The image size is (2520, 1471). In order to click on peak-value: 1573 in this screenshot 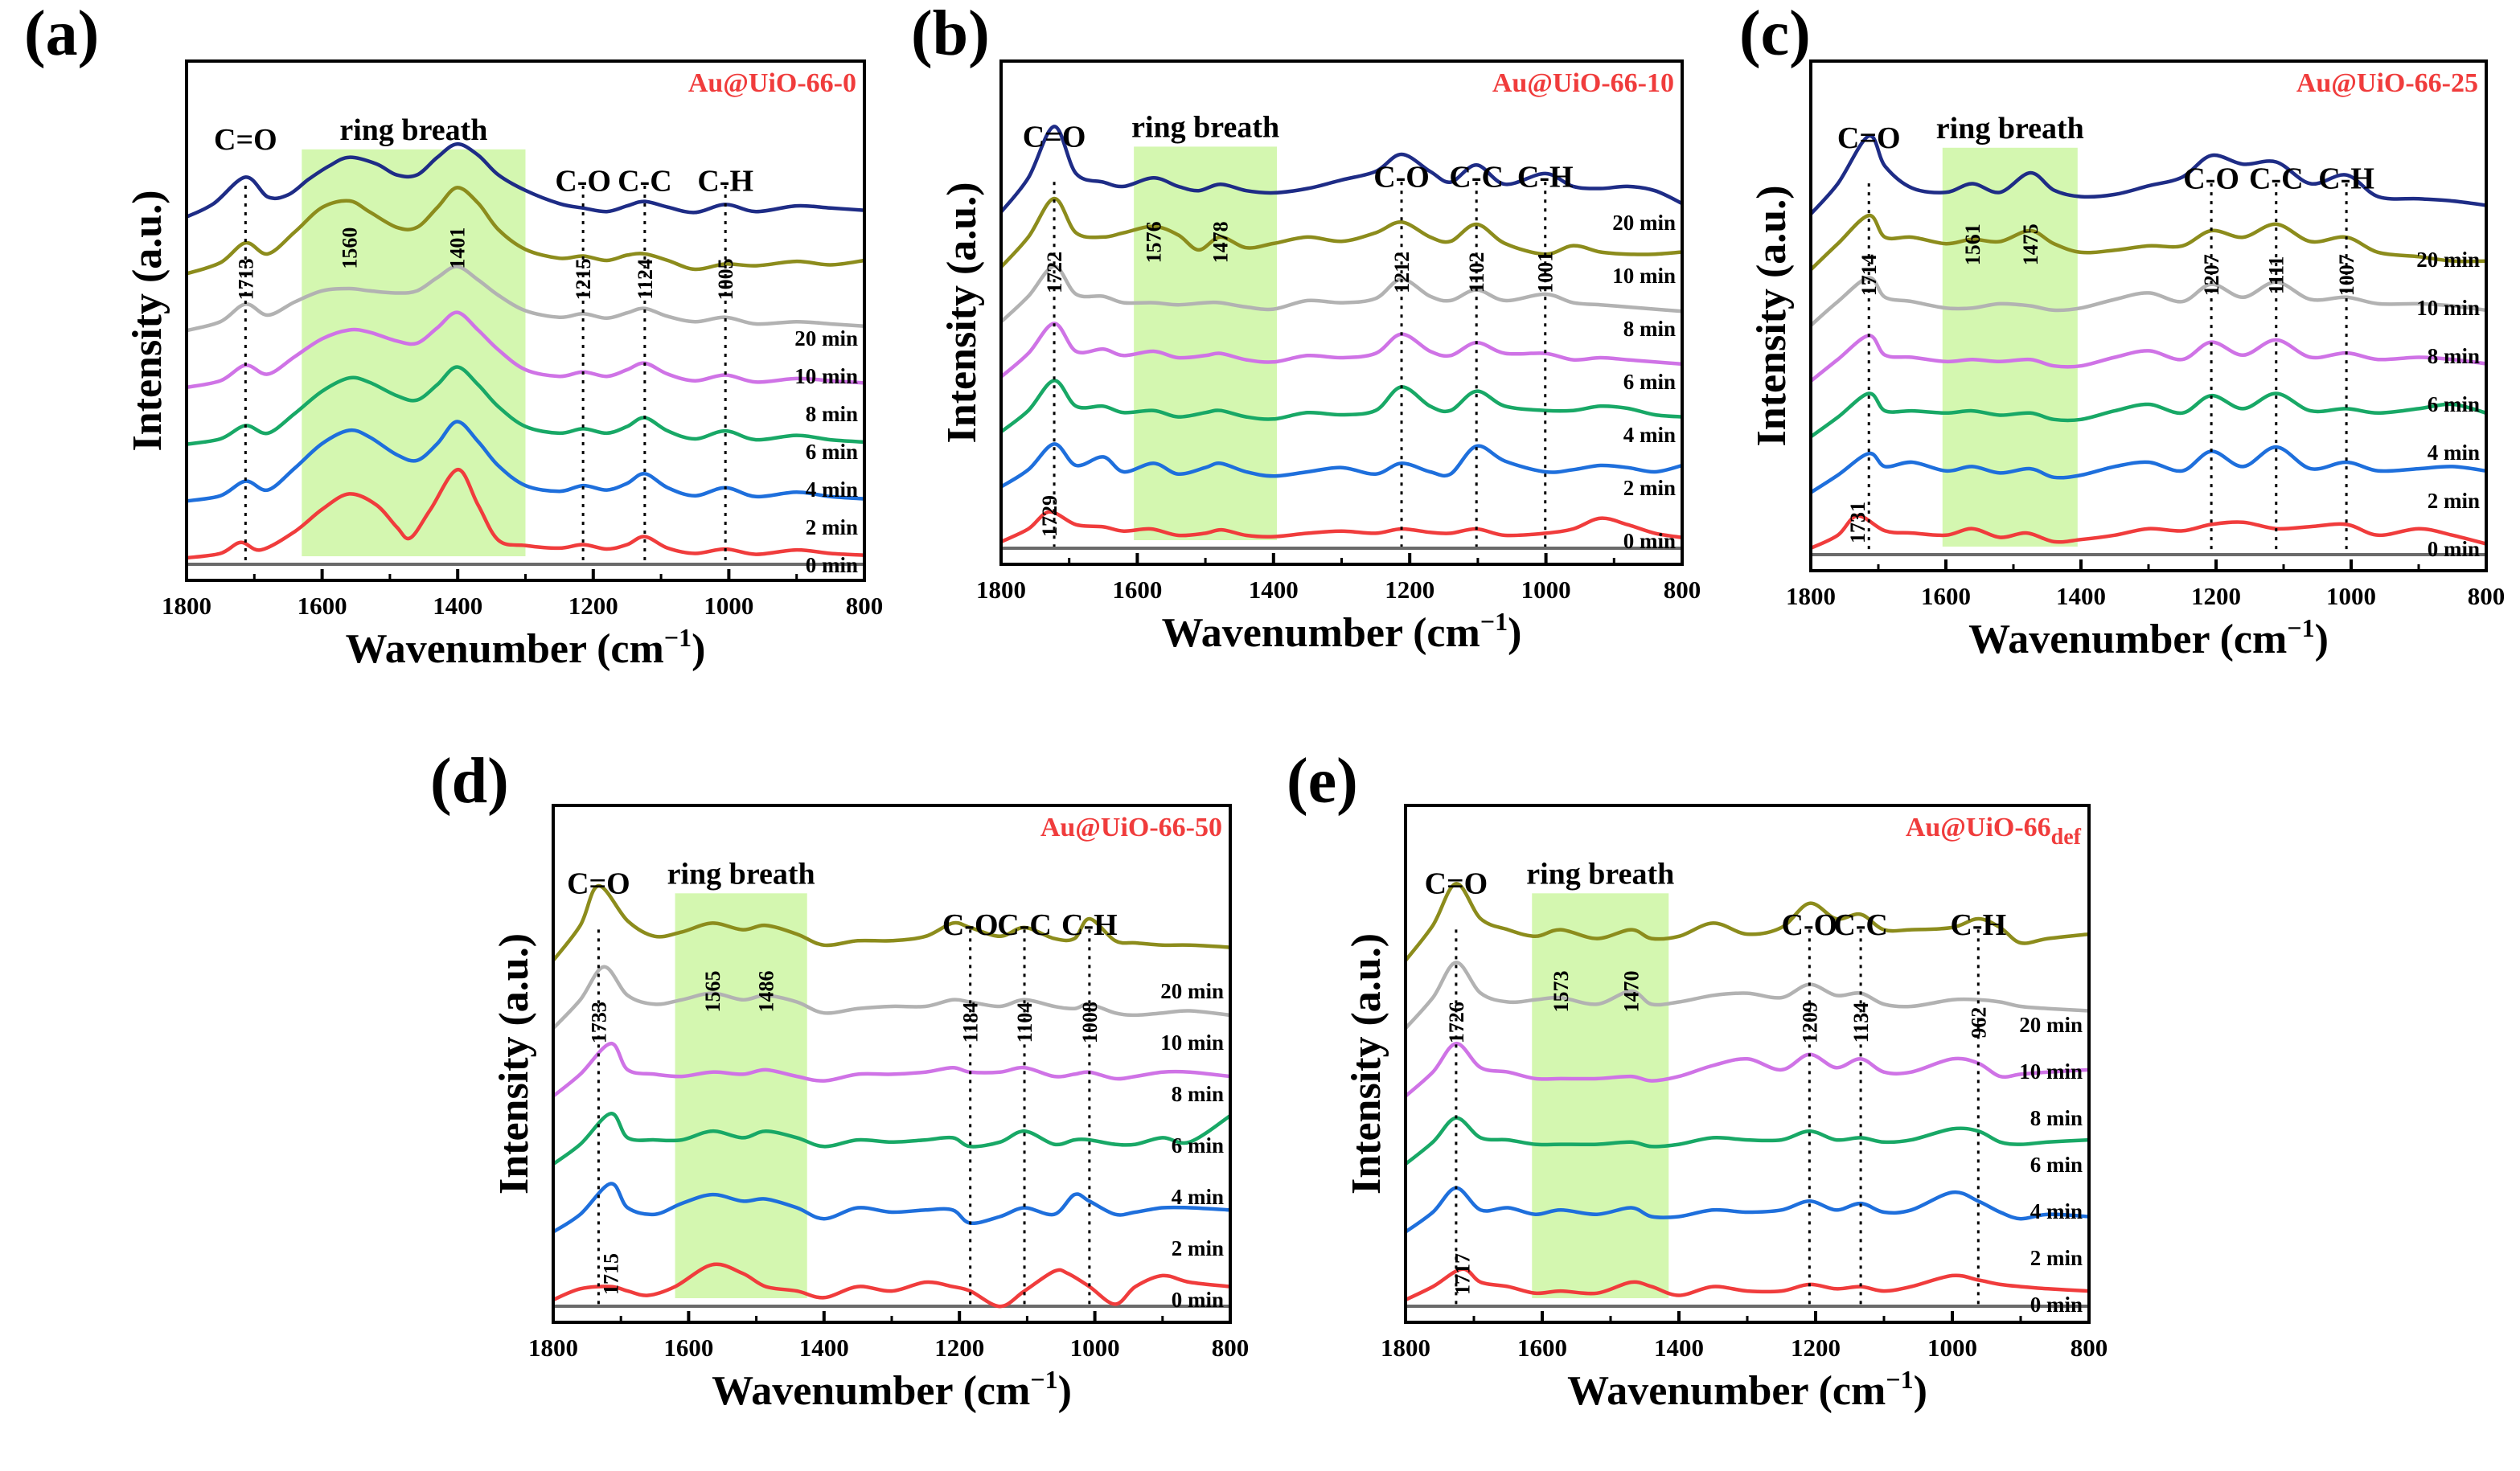, I will do `click(1561, 991)`.